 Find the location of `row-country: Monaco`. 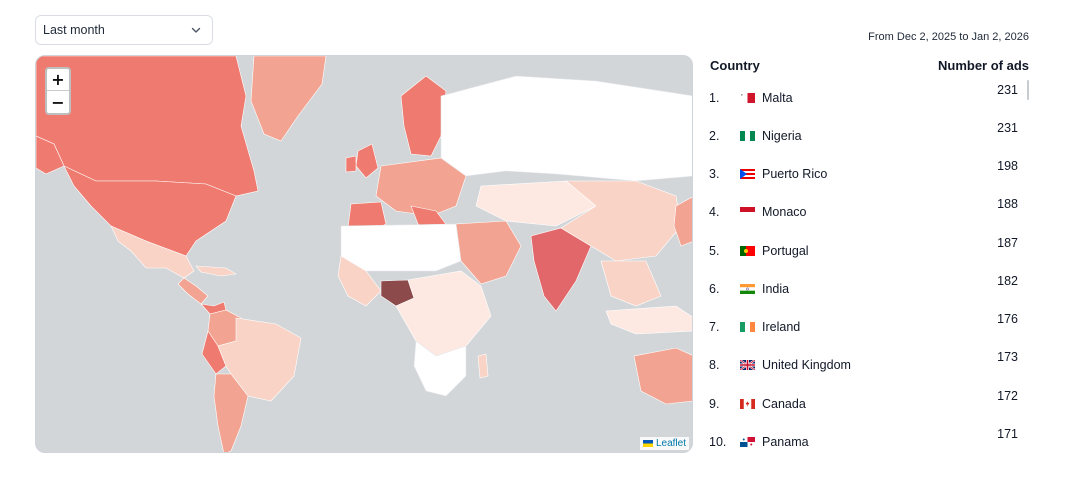

row-country: Monaco is located at coordinates (784, 212).